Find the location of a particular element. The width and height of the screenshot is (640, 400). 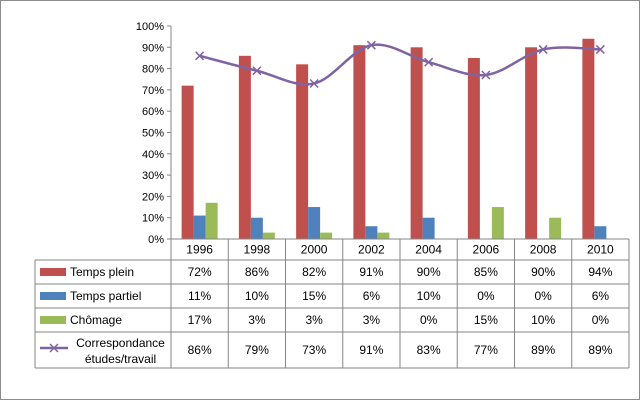

legend-label: Correspondance is located at coordinates (120, 343).